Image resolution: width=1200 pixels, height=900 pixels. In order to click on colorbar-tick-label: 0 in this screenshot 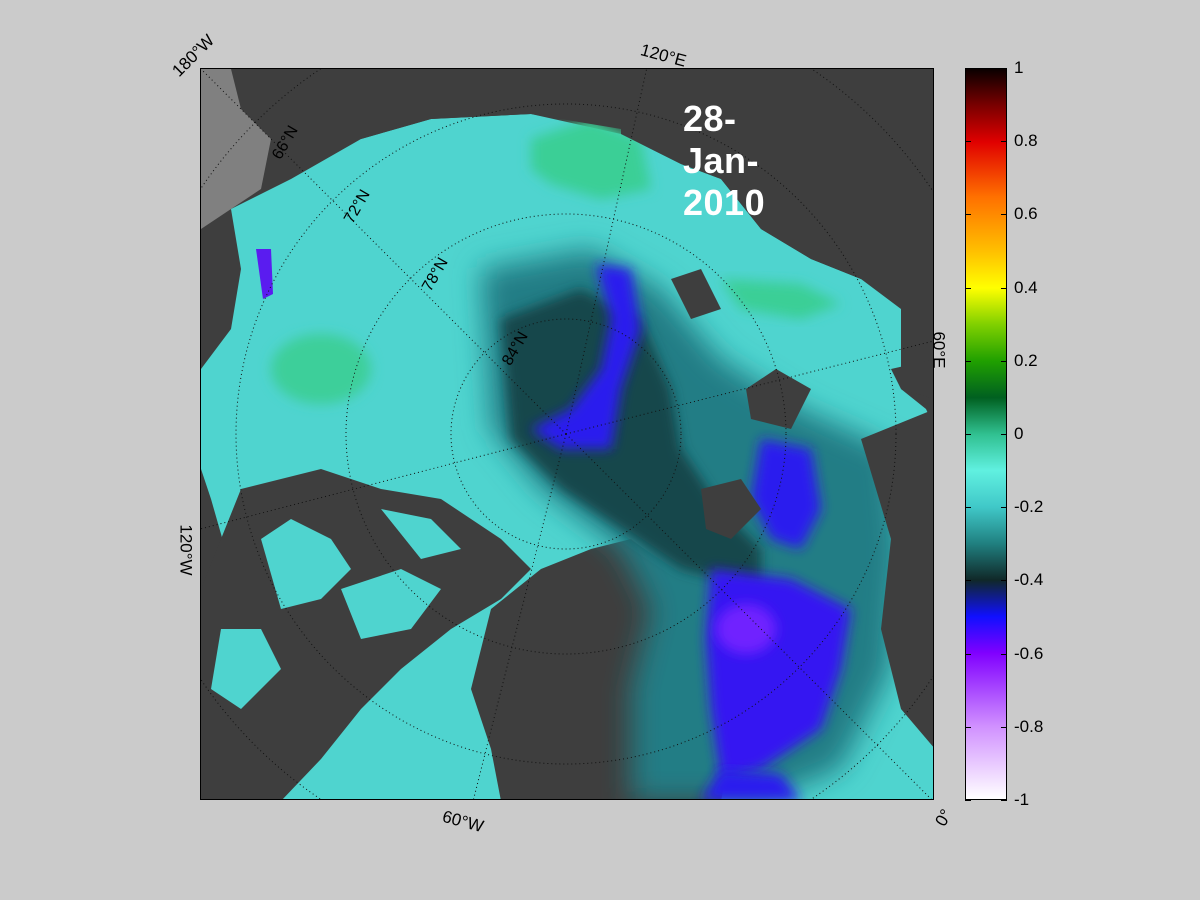, I will do `click(1019, 433)`.